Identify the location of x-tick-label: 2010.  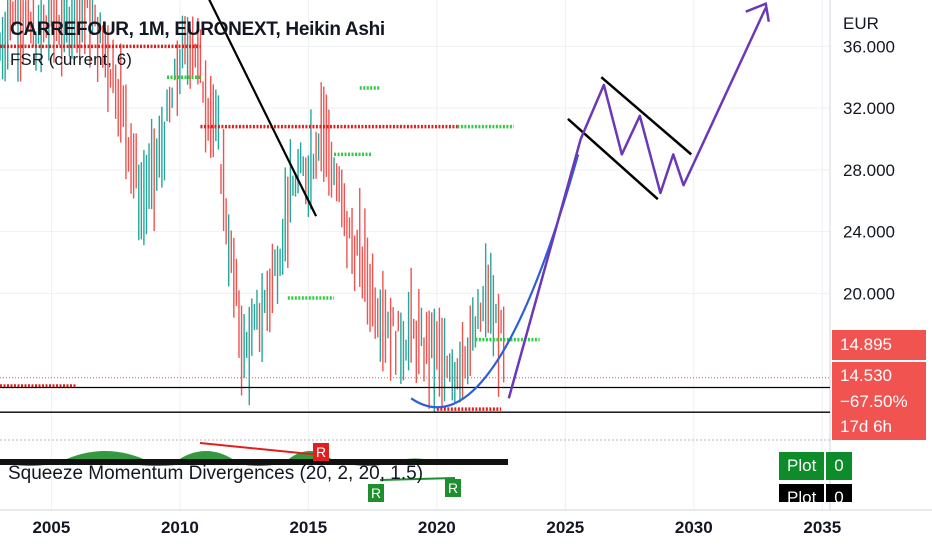
(180, 527).